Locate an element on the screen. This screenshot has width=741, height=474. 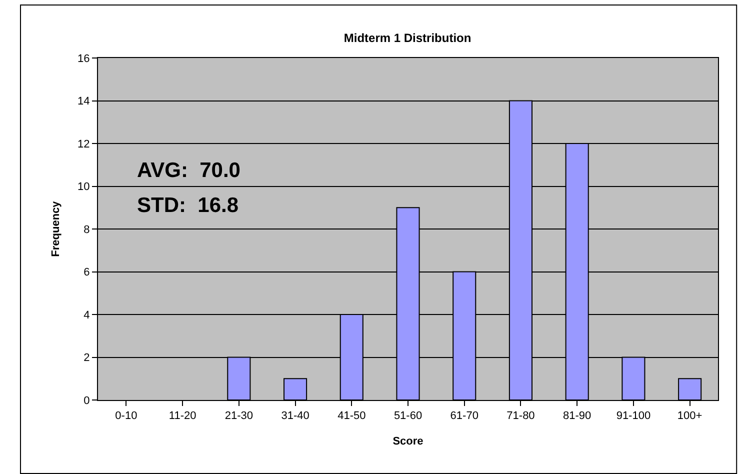
x-tick-label: 21-30 is located at coordinates (238, 416).